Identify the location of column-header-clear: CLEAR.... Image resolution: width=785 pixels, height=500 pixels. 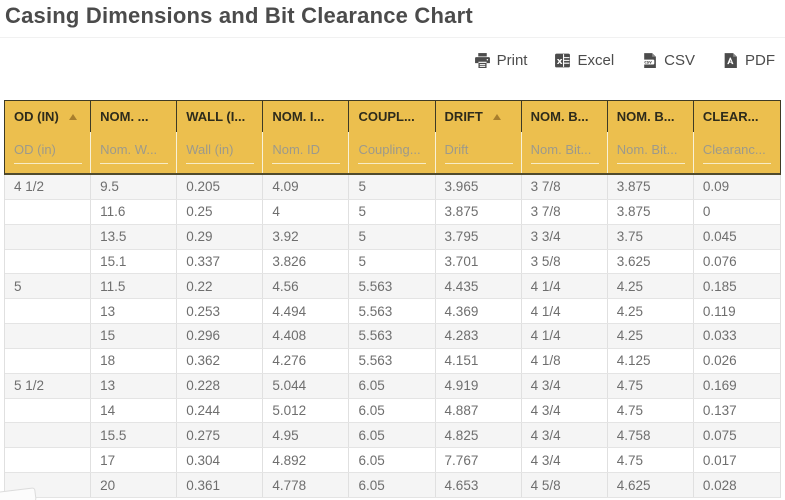
(737, 116).